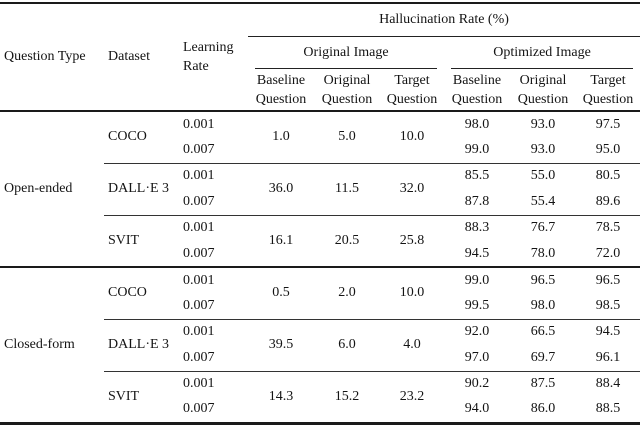 Image resolution: width=640 pixels, height=431 pixels. Describe the element at coordinates (543, 409) in the screenshot. I see `optimized-value-cell: 86.0` at that location.